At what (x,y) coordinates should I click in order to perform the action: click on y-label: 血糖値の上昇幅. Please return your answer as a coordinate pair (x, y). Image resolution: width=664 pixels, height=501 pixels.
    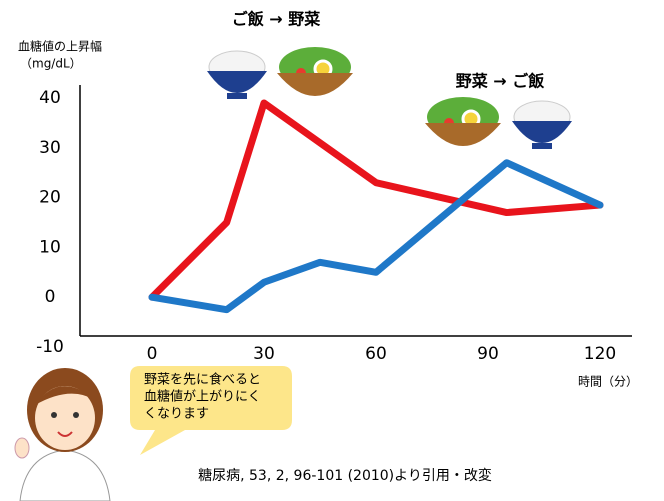
    Looking at the image, I should click on (60, 46).